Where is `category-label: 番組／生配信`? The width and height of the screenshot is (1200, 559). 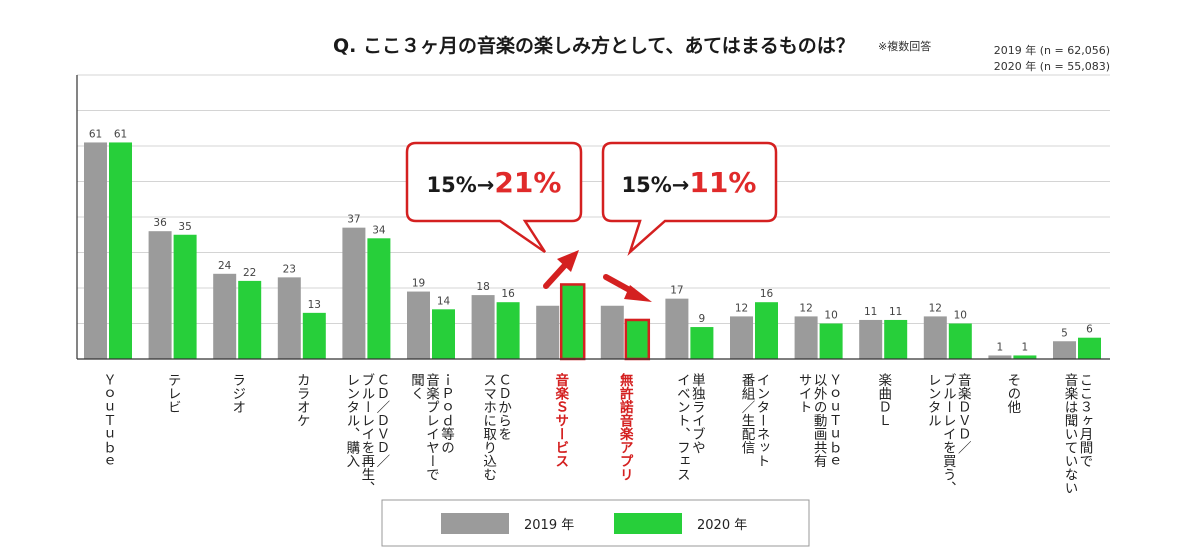
category-label: 番組／生配信 is located at coordinates (747, 414).